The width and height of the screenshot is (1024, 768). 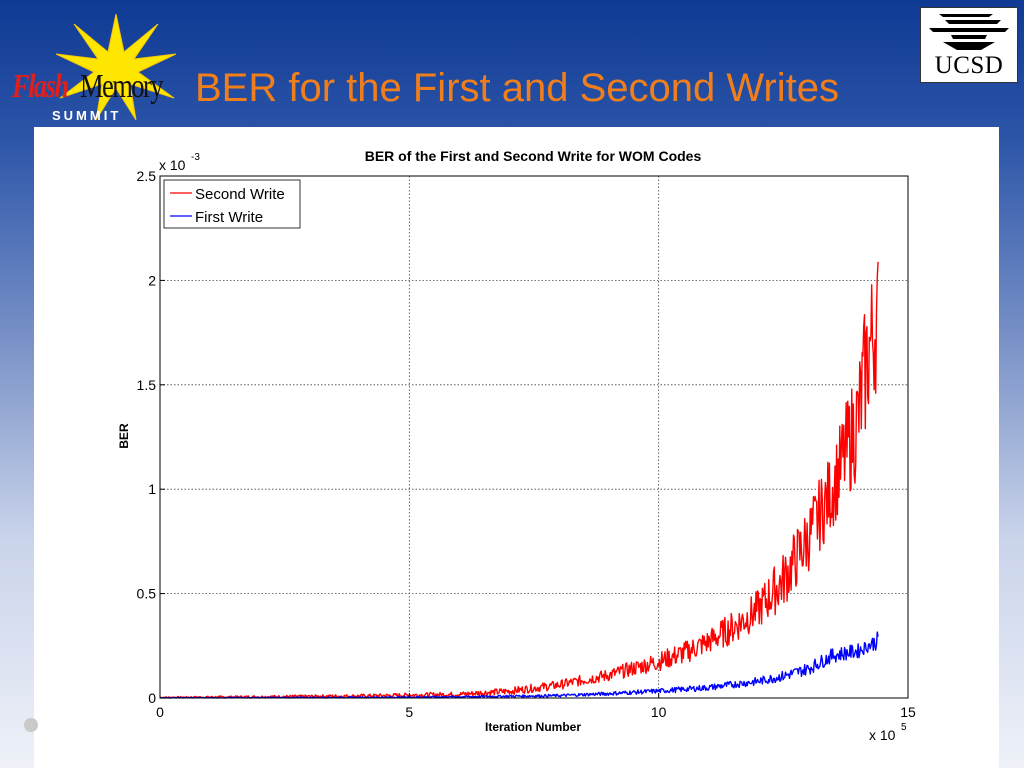 What do you see at coordinates (87, 115) in the screenshot?
I see `logo-summit-word: SUMMIT` at bounding box center [87, 115].